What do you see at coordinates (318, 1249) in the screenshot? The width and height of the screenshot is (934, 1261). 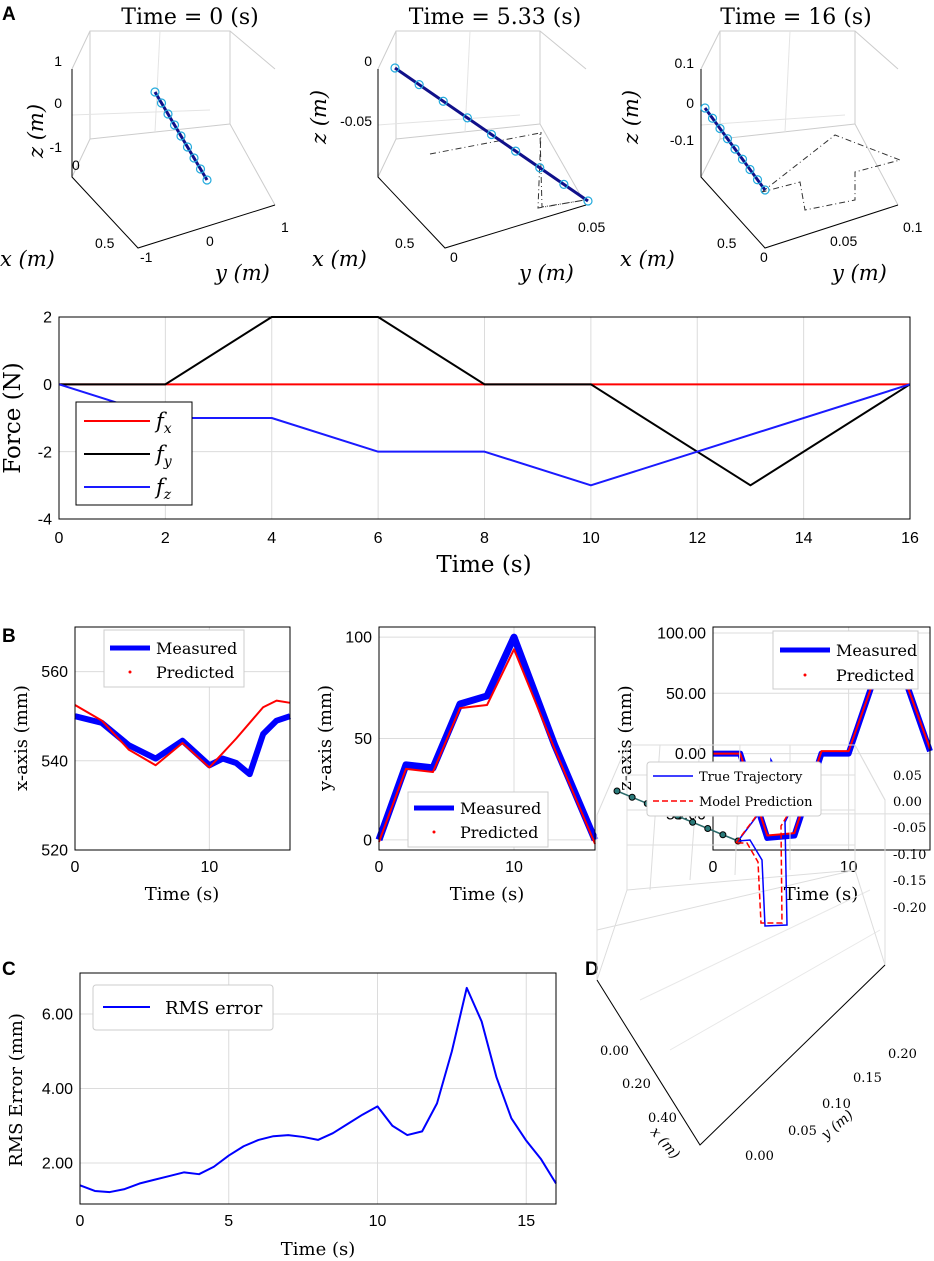 I see `chart-c-xlabel: Time (s)` at bounding box center [318, 1249].